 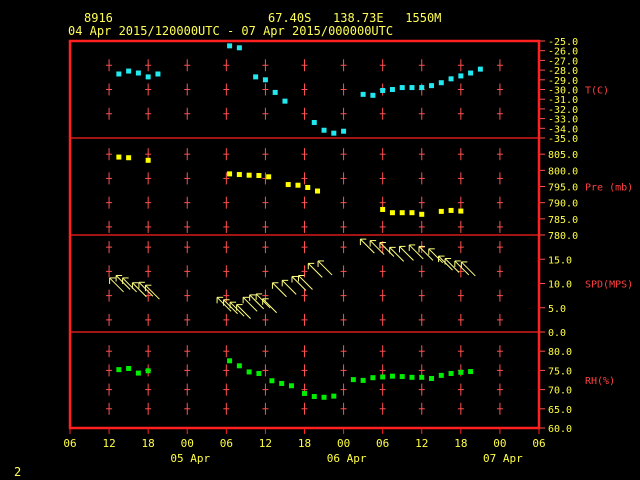 I want to click on panel-label: T(C), so click(x=597, y=91).